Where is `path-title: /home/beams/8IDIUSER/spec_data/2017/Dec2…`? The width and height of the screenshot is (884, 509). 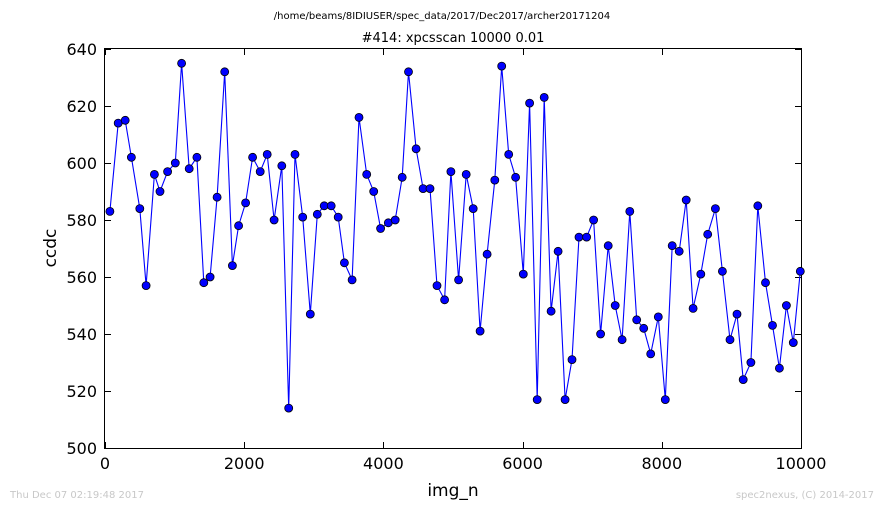
path-title: /home/beams/8IDIUSER/spec_data/2017/Dec2… is located at coordinates (442, 16).